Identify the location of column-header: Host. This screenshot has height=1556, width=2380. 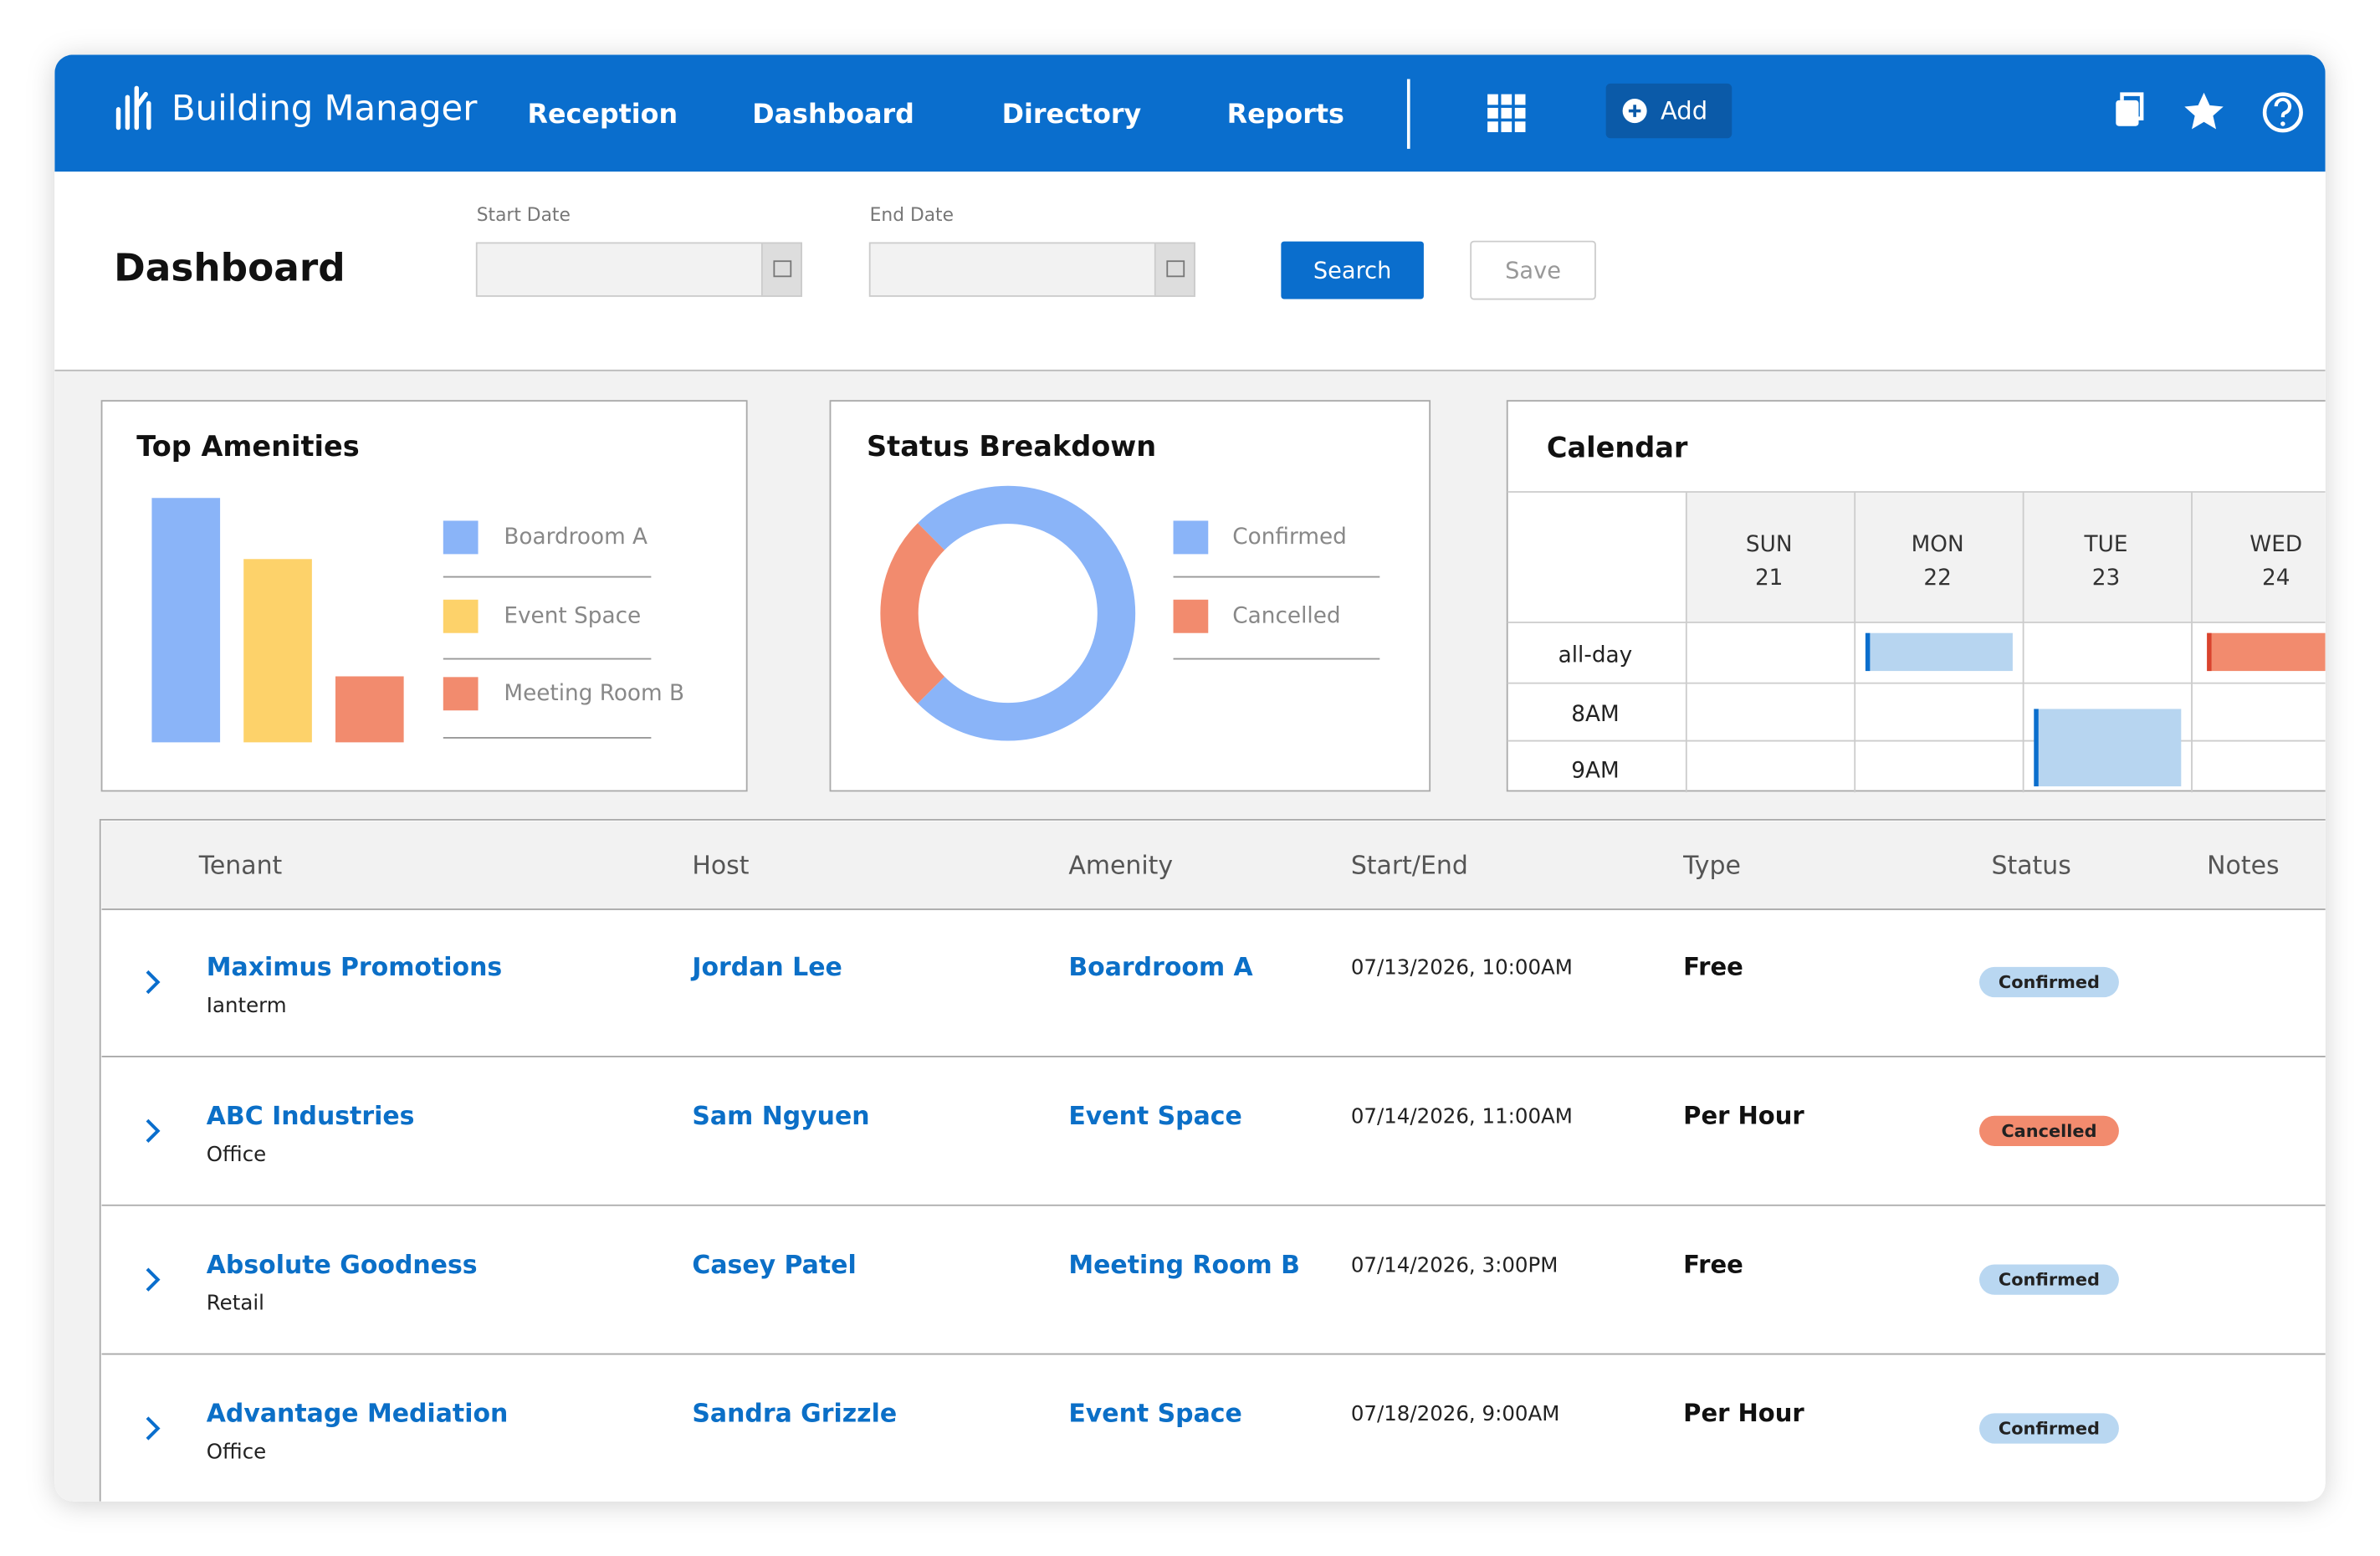
(720, 866).